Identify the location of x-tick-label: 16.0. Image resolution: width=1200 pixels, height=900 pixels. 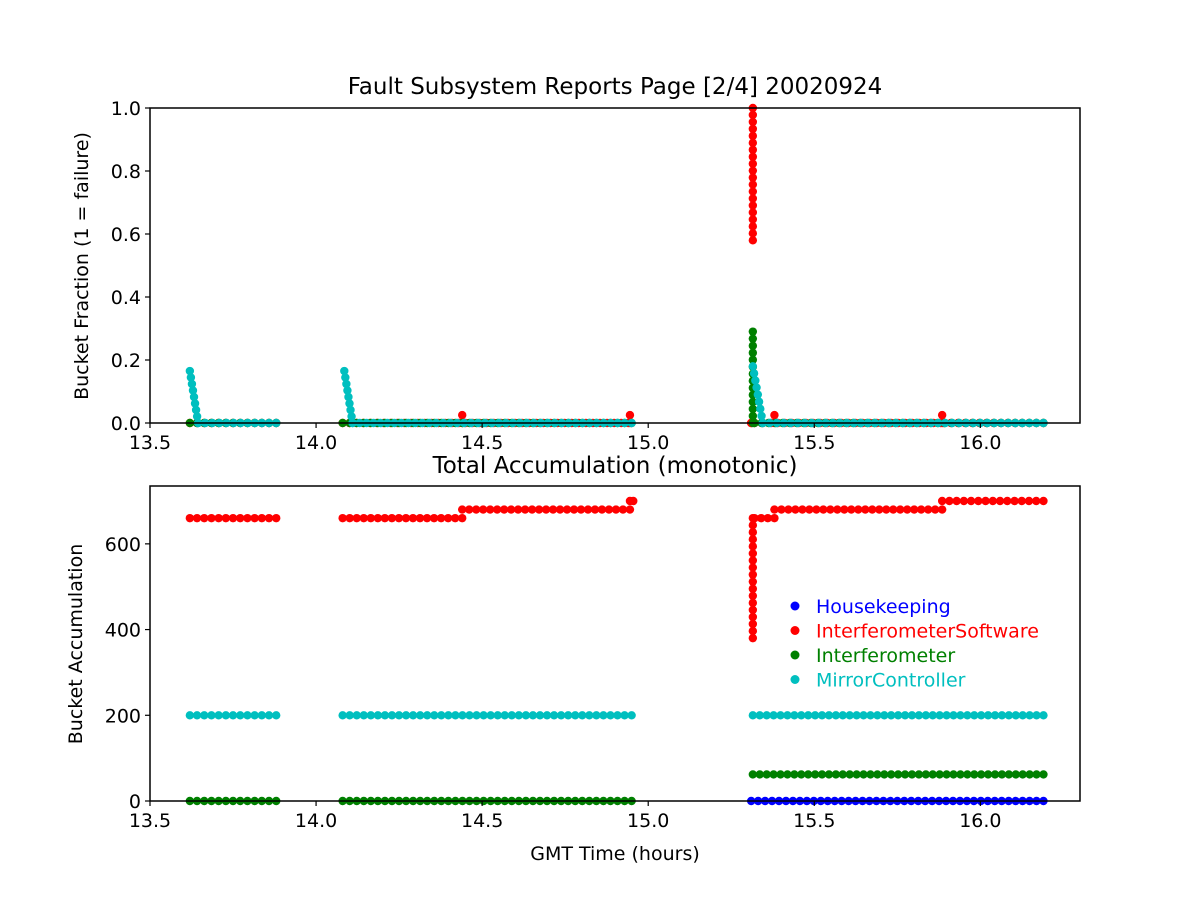
(980, 443).